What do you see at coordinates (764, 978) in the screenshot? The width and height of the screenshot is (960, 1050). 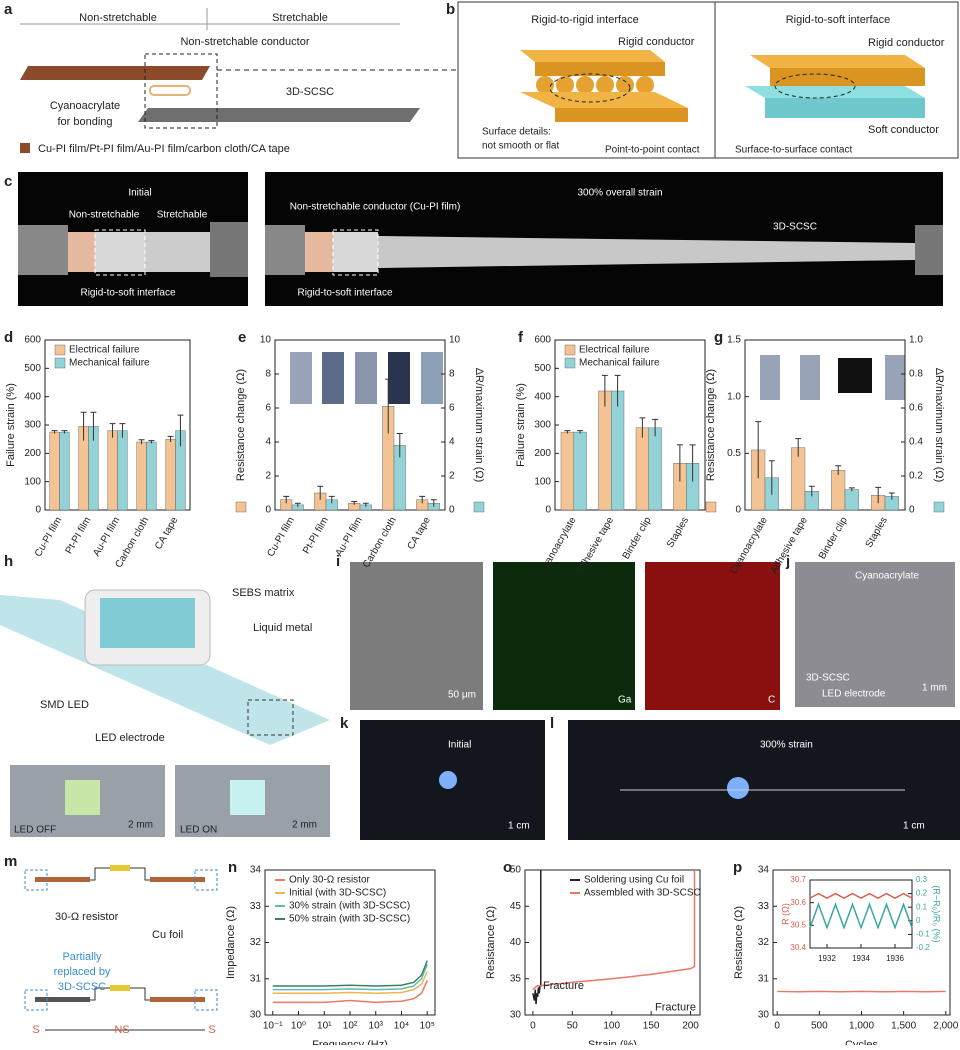 I see `y-tick-label: 31` at bounding box center [764, 978].